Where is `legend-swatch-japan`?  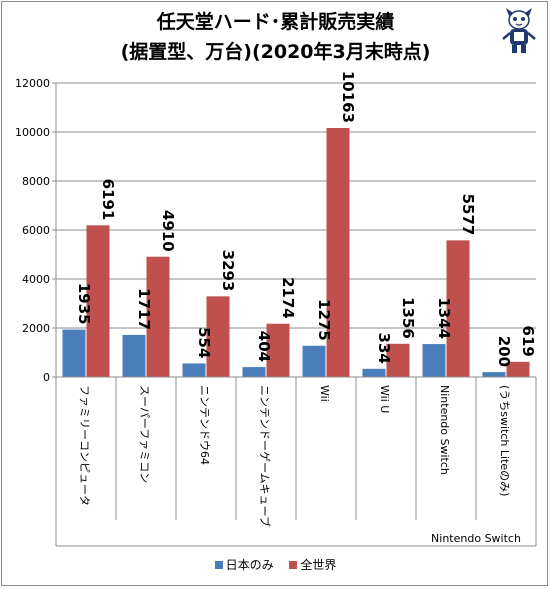 legend-swatch-japan is located at coordinates (218, 565).